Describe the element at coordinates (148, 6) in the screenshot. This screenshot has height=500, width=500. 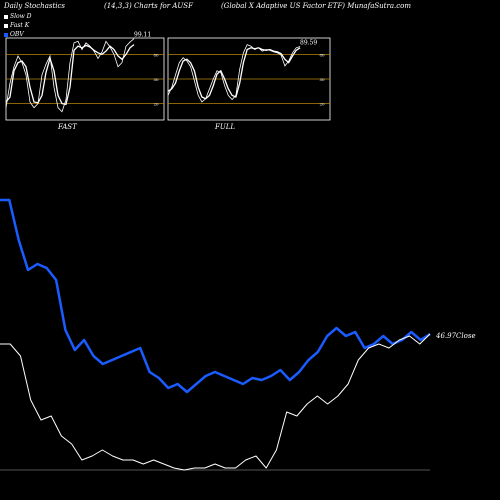
I see `chart-header-center: (14,3,3) Charts for AUSF` at that location.